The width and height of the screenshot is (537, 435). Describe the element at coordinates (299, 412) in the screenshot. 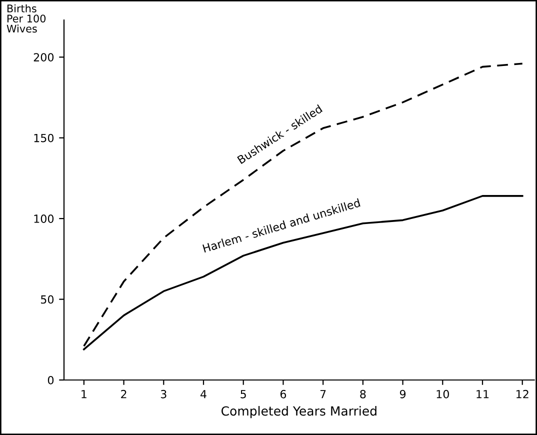

I see `x-axis-title: Completed Years Married` at that location.